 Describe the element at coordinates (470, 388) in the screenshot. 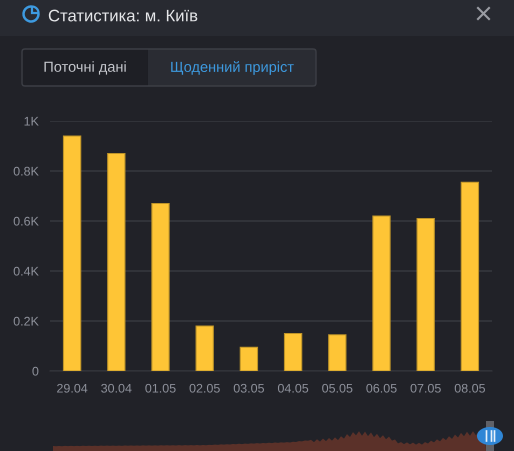

I see `x-tick-label: 08.05` at that location.